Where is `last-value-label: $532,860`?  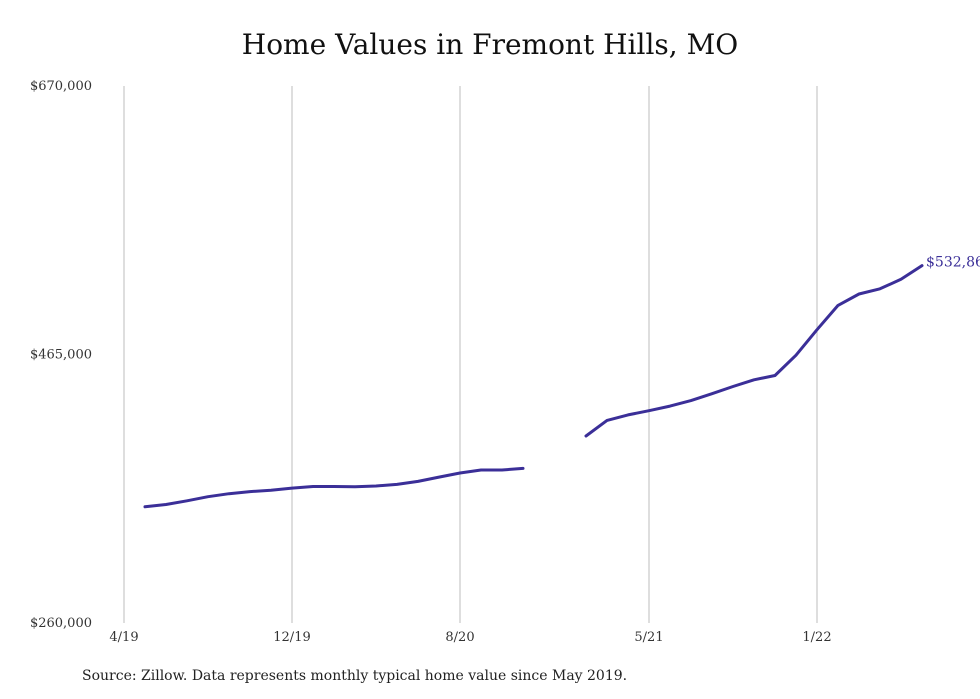
last-value-label: $532,860 is located at coordinates (953, 263).